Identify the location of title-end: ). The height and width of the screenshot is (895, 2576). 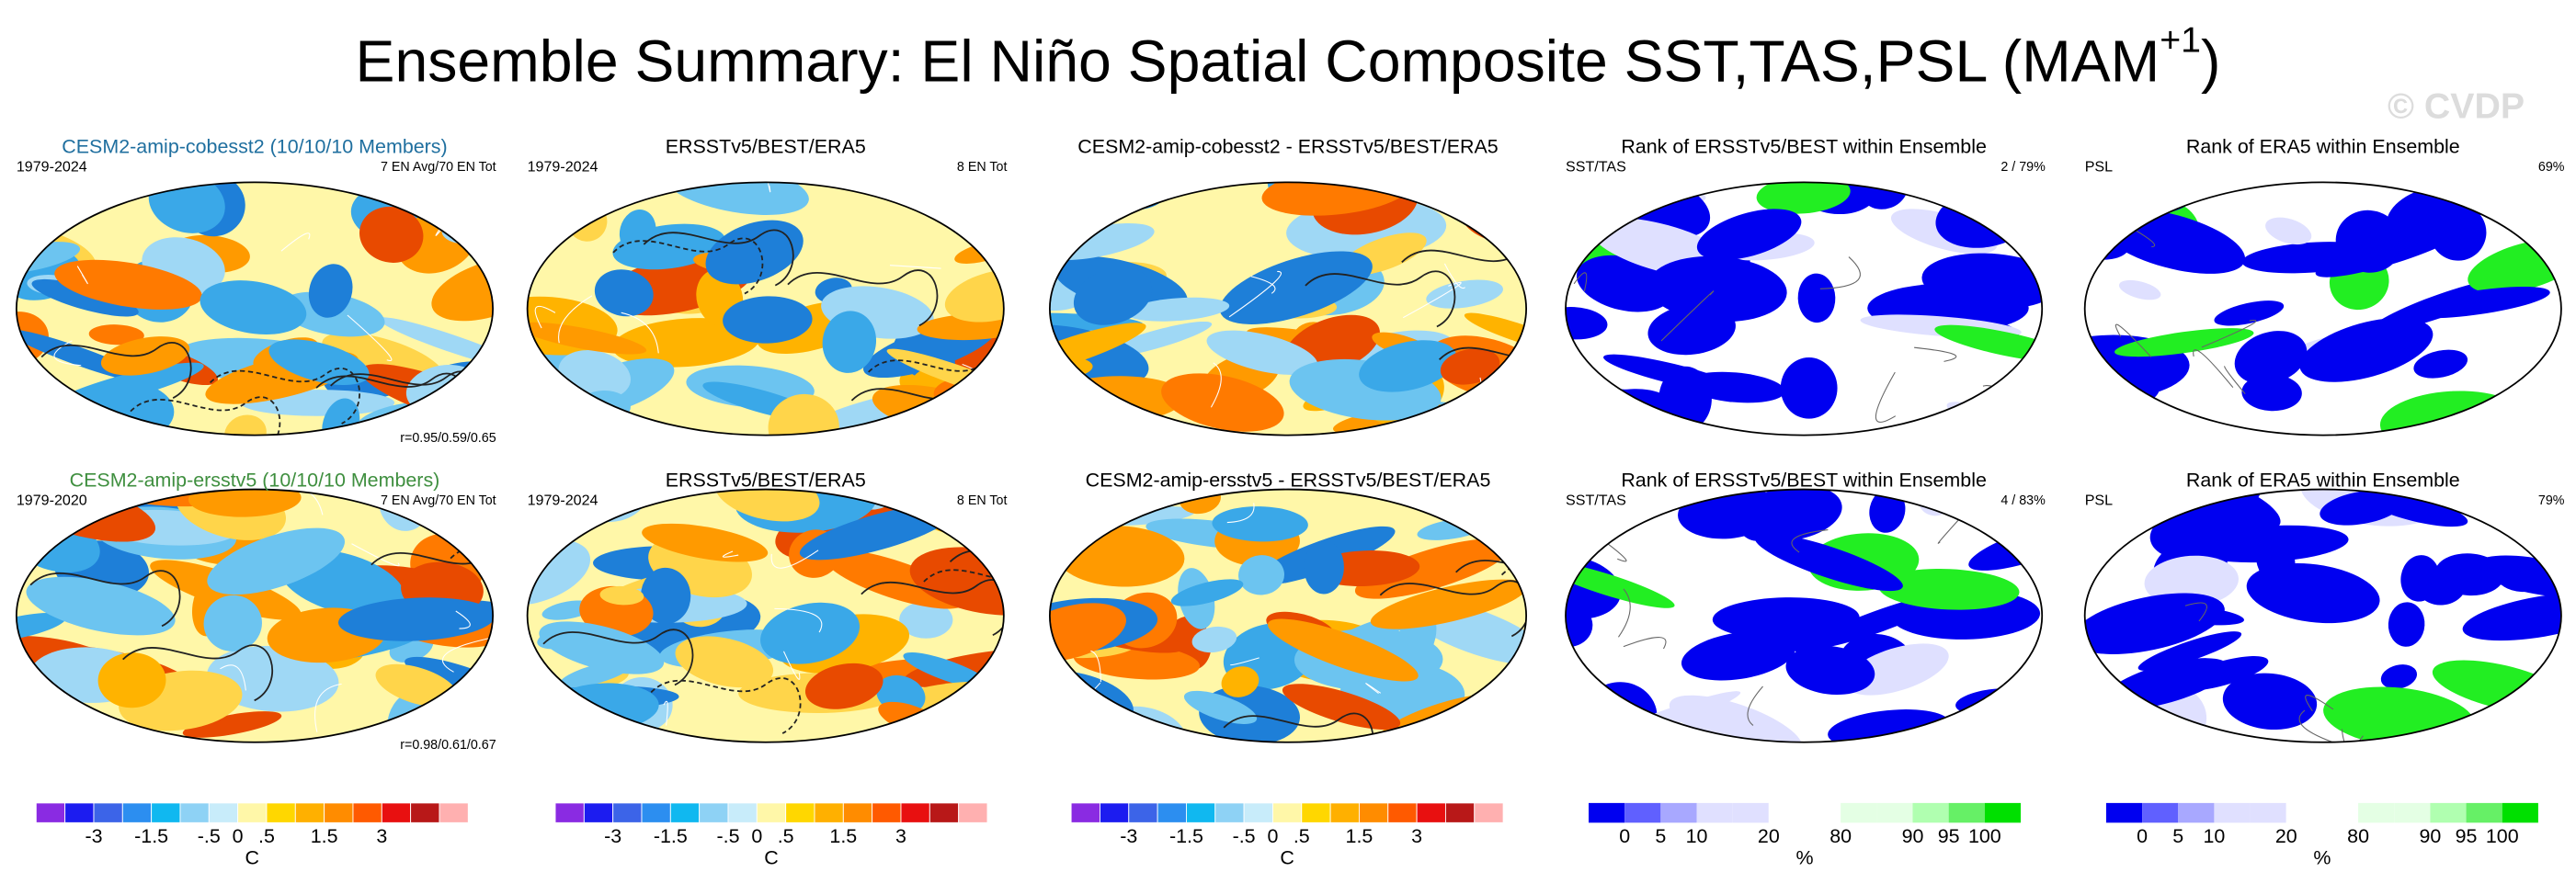
(2210, 62).